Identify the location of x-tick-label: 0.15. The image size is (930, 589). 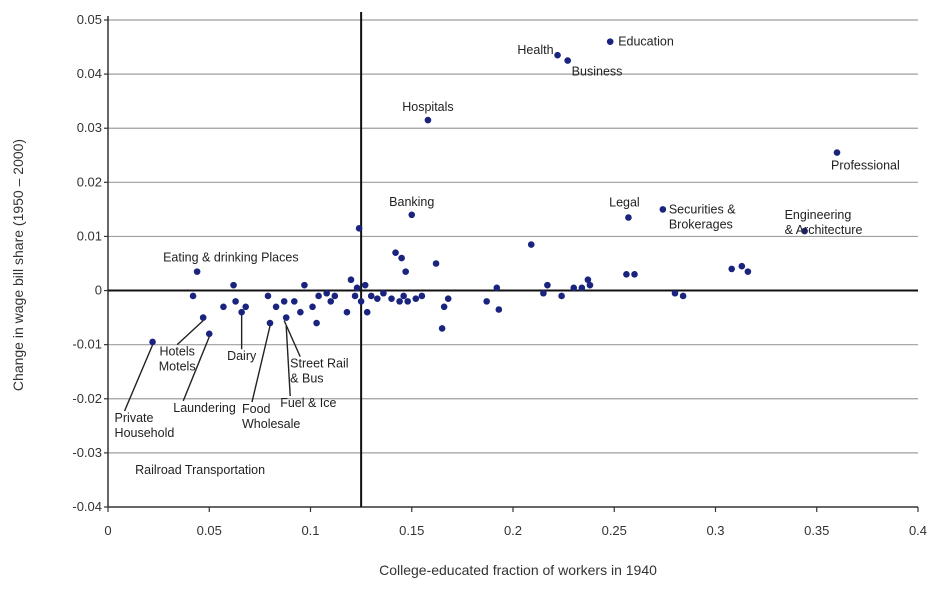
(411, 530).